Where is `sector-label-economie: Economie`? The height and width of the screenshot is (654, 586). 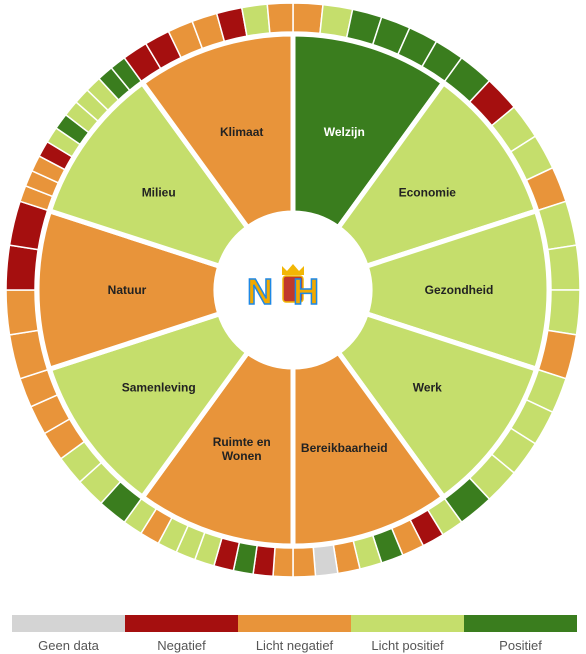
sector-label-economie: Economie is located at coordinates (428, 192).